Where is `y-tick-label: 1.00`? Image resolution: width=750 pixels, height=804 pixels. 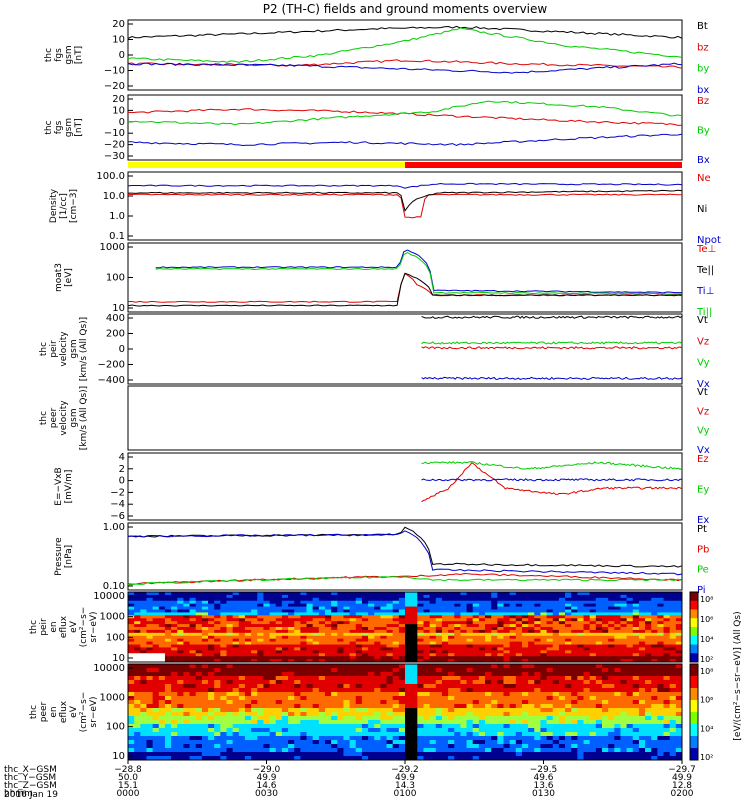 y-tick-label: 1.00 is located at coordinates (114, 527).